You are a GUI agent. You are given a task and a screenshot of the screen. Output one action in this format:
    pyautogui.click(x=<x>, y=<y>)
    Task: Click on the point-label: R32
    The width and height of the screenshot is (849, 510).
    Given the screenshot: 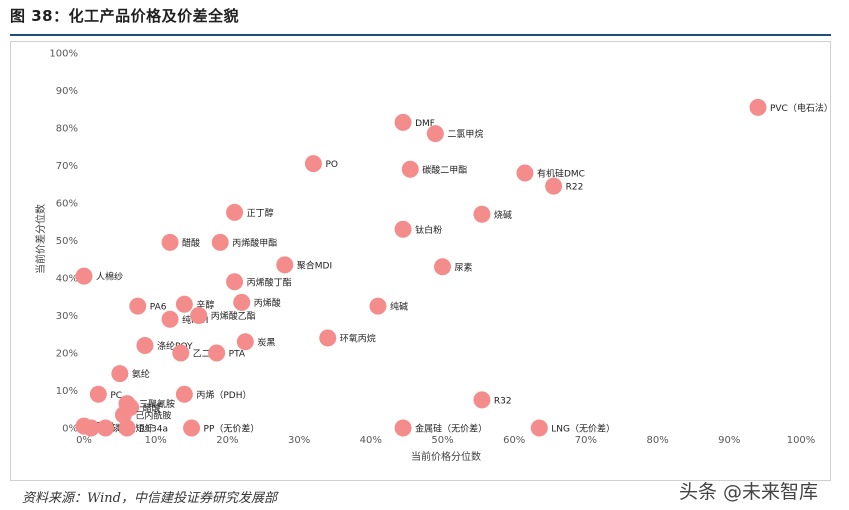 What is the action you would take?
    pyautogui.click(x=503, y=401)
    